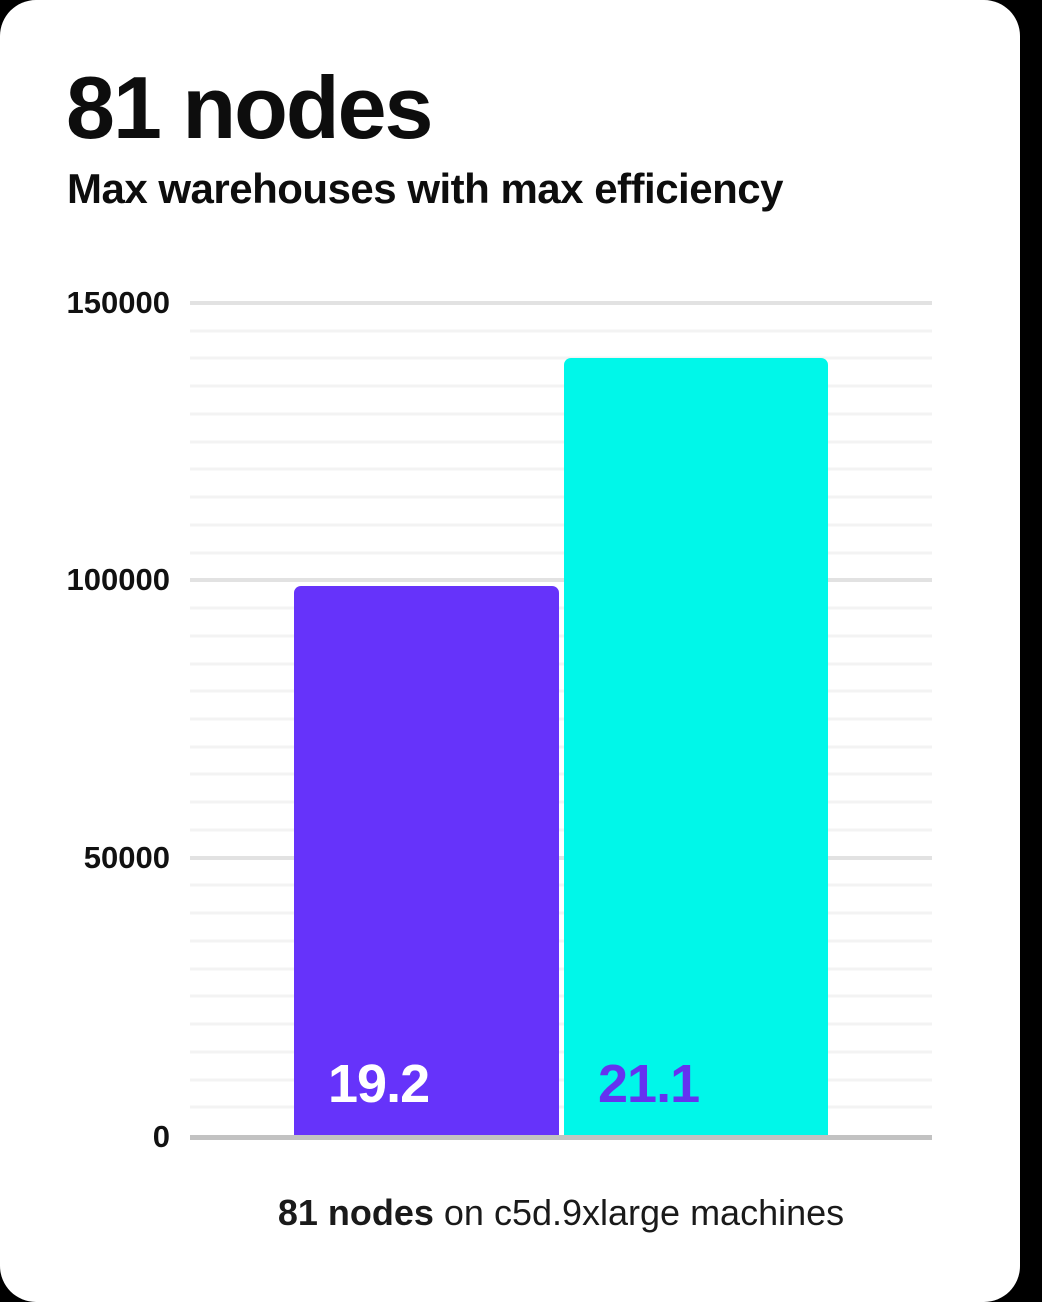 The height and width of the screenshot is (1302, 1042). I want to click on y-axis-tick-label: 150000, so click(118, 302).